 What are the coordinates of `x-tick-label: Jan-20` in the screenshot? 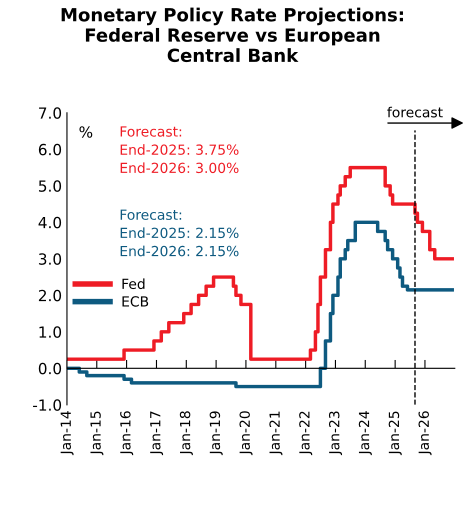 It's located at (246, 433).